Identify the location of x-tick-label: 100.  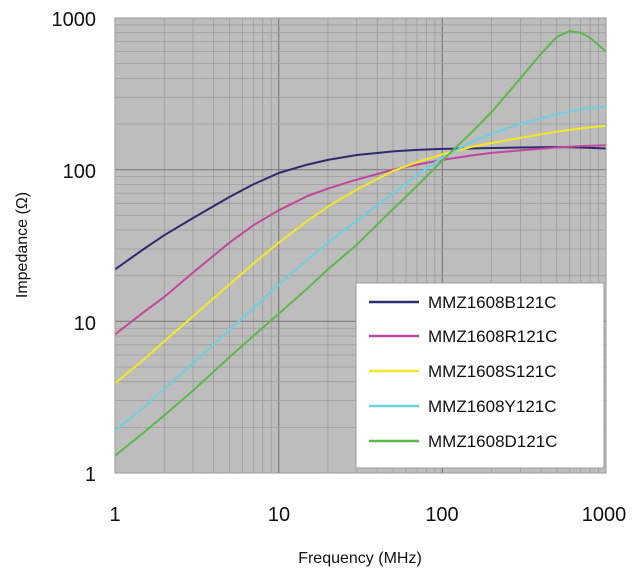
(441, 515).